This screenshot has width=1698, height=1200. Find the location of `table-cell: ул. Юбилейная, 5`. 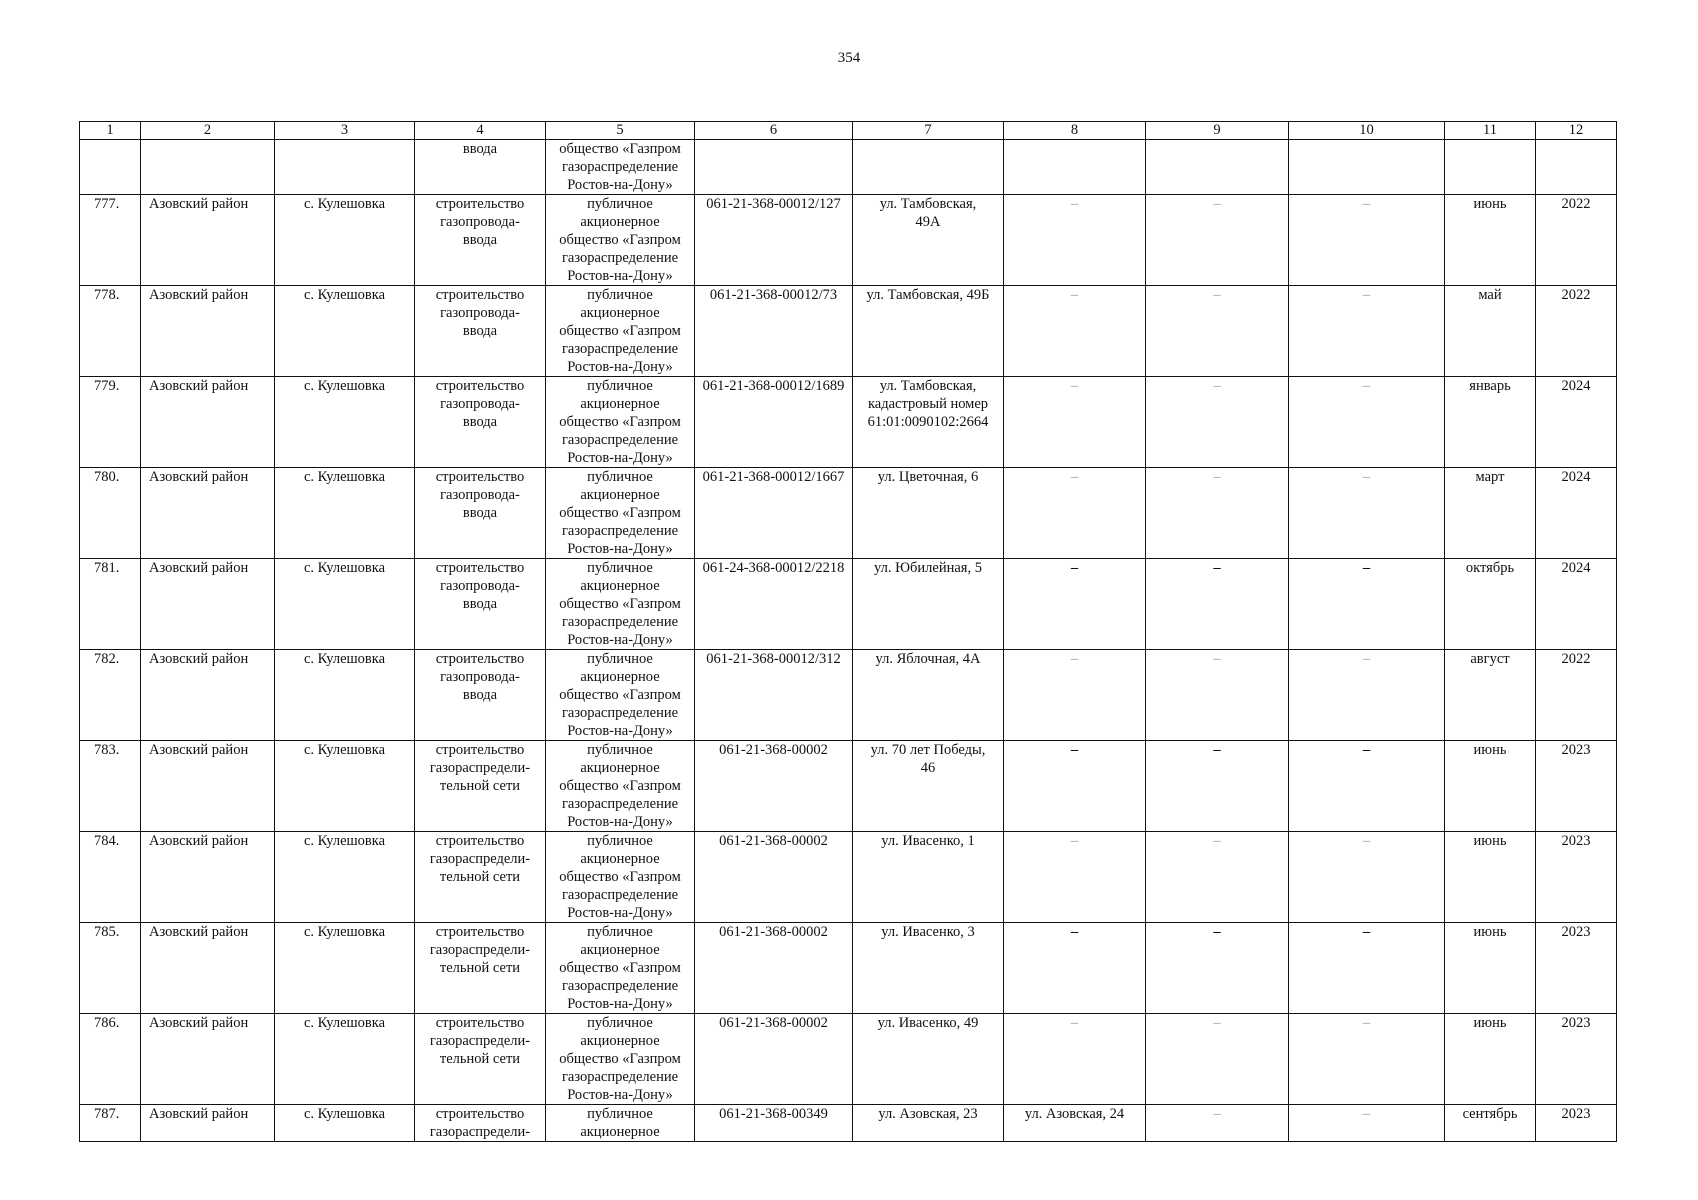

table-cell: ул. Юбилейная, 5 is located at coordinates (928, 604).